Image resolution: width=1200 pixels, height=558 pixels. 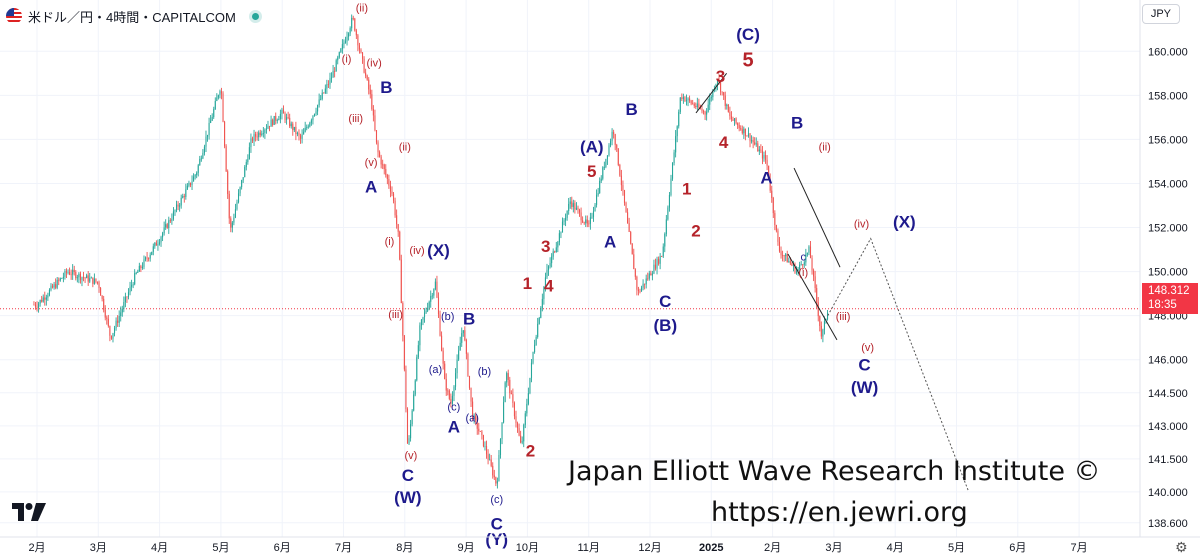 I want to click on wave-label: (ii), so click(x=825, y=147).